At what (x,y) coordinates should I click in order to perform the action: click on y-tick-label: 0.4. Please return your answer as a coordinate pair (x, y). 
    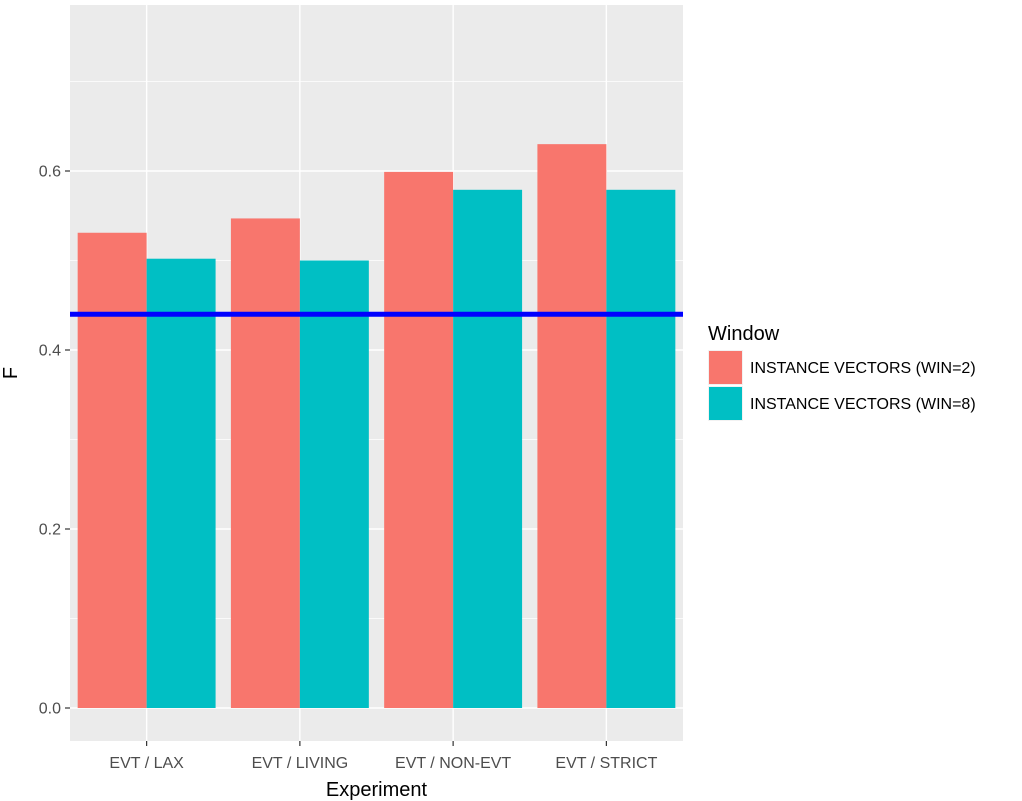
    Looking at the image, I should click on (50, 351).